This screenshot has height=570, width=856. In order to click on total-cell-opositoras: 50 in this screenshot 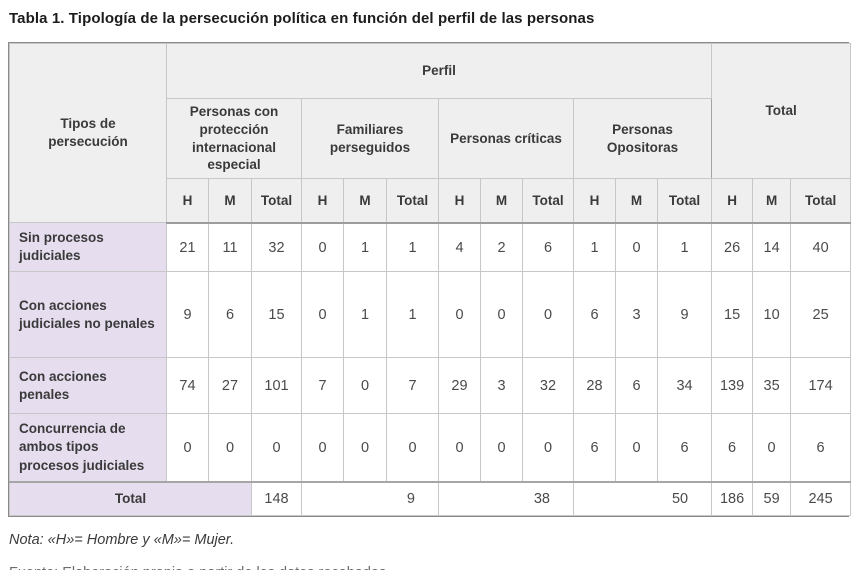, I will do `click(642, 498)`.